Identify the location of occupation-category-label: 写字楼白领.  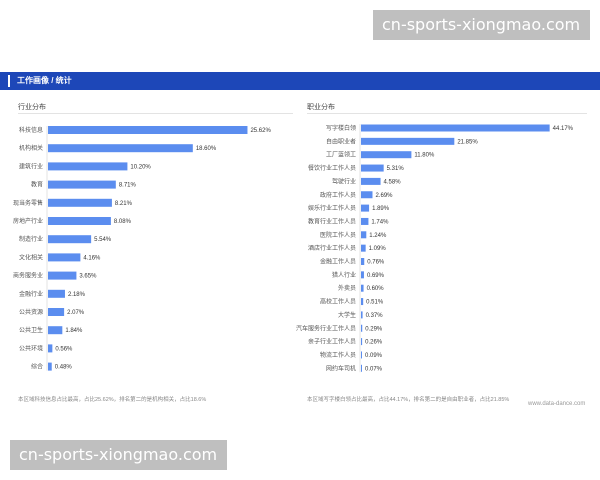
(341, 128).